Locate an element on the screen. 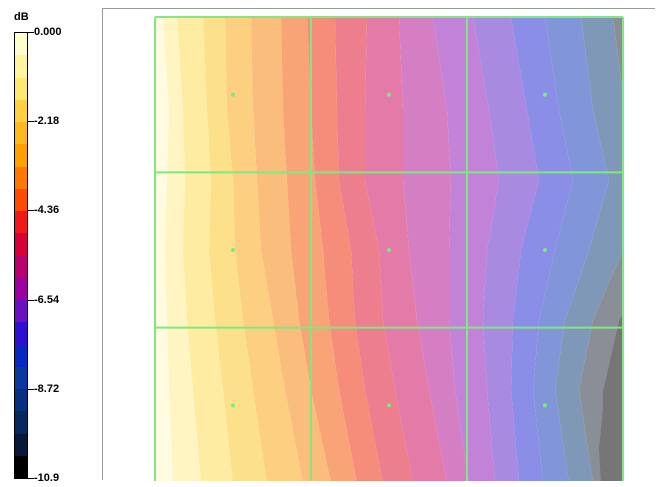  colorbar-tick-label: -10.9 is located at coordinates (47, 478).